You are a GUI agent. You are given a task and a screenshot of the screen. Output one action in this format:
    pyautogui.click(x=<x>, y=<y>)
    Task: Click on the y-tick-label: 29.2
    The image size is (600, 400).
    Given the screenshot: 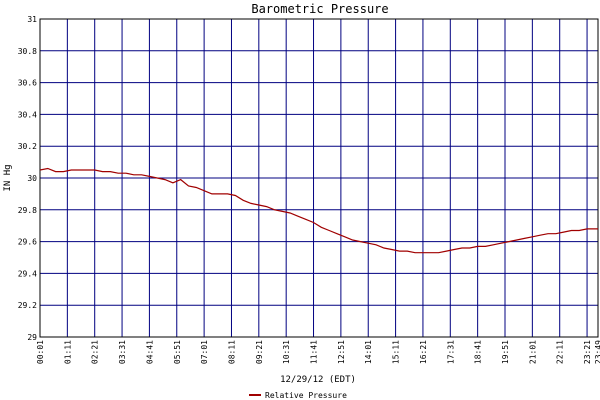 What is the action you would take?
    pyautogui.click(x=27, y=305)
    